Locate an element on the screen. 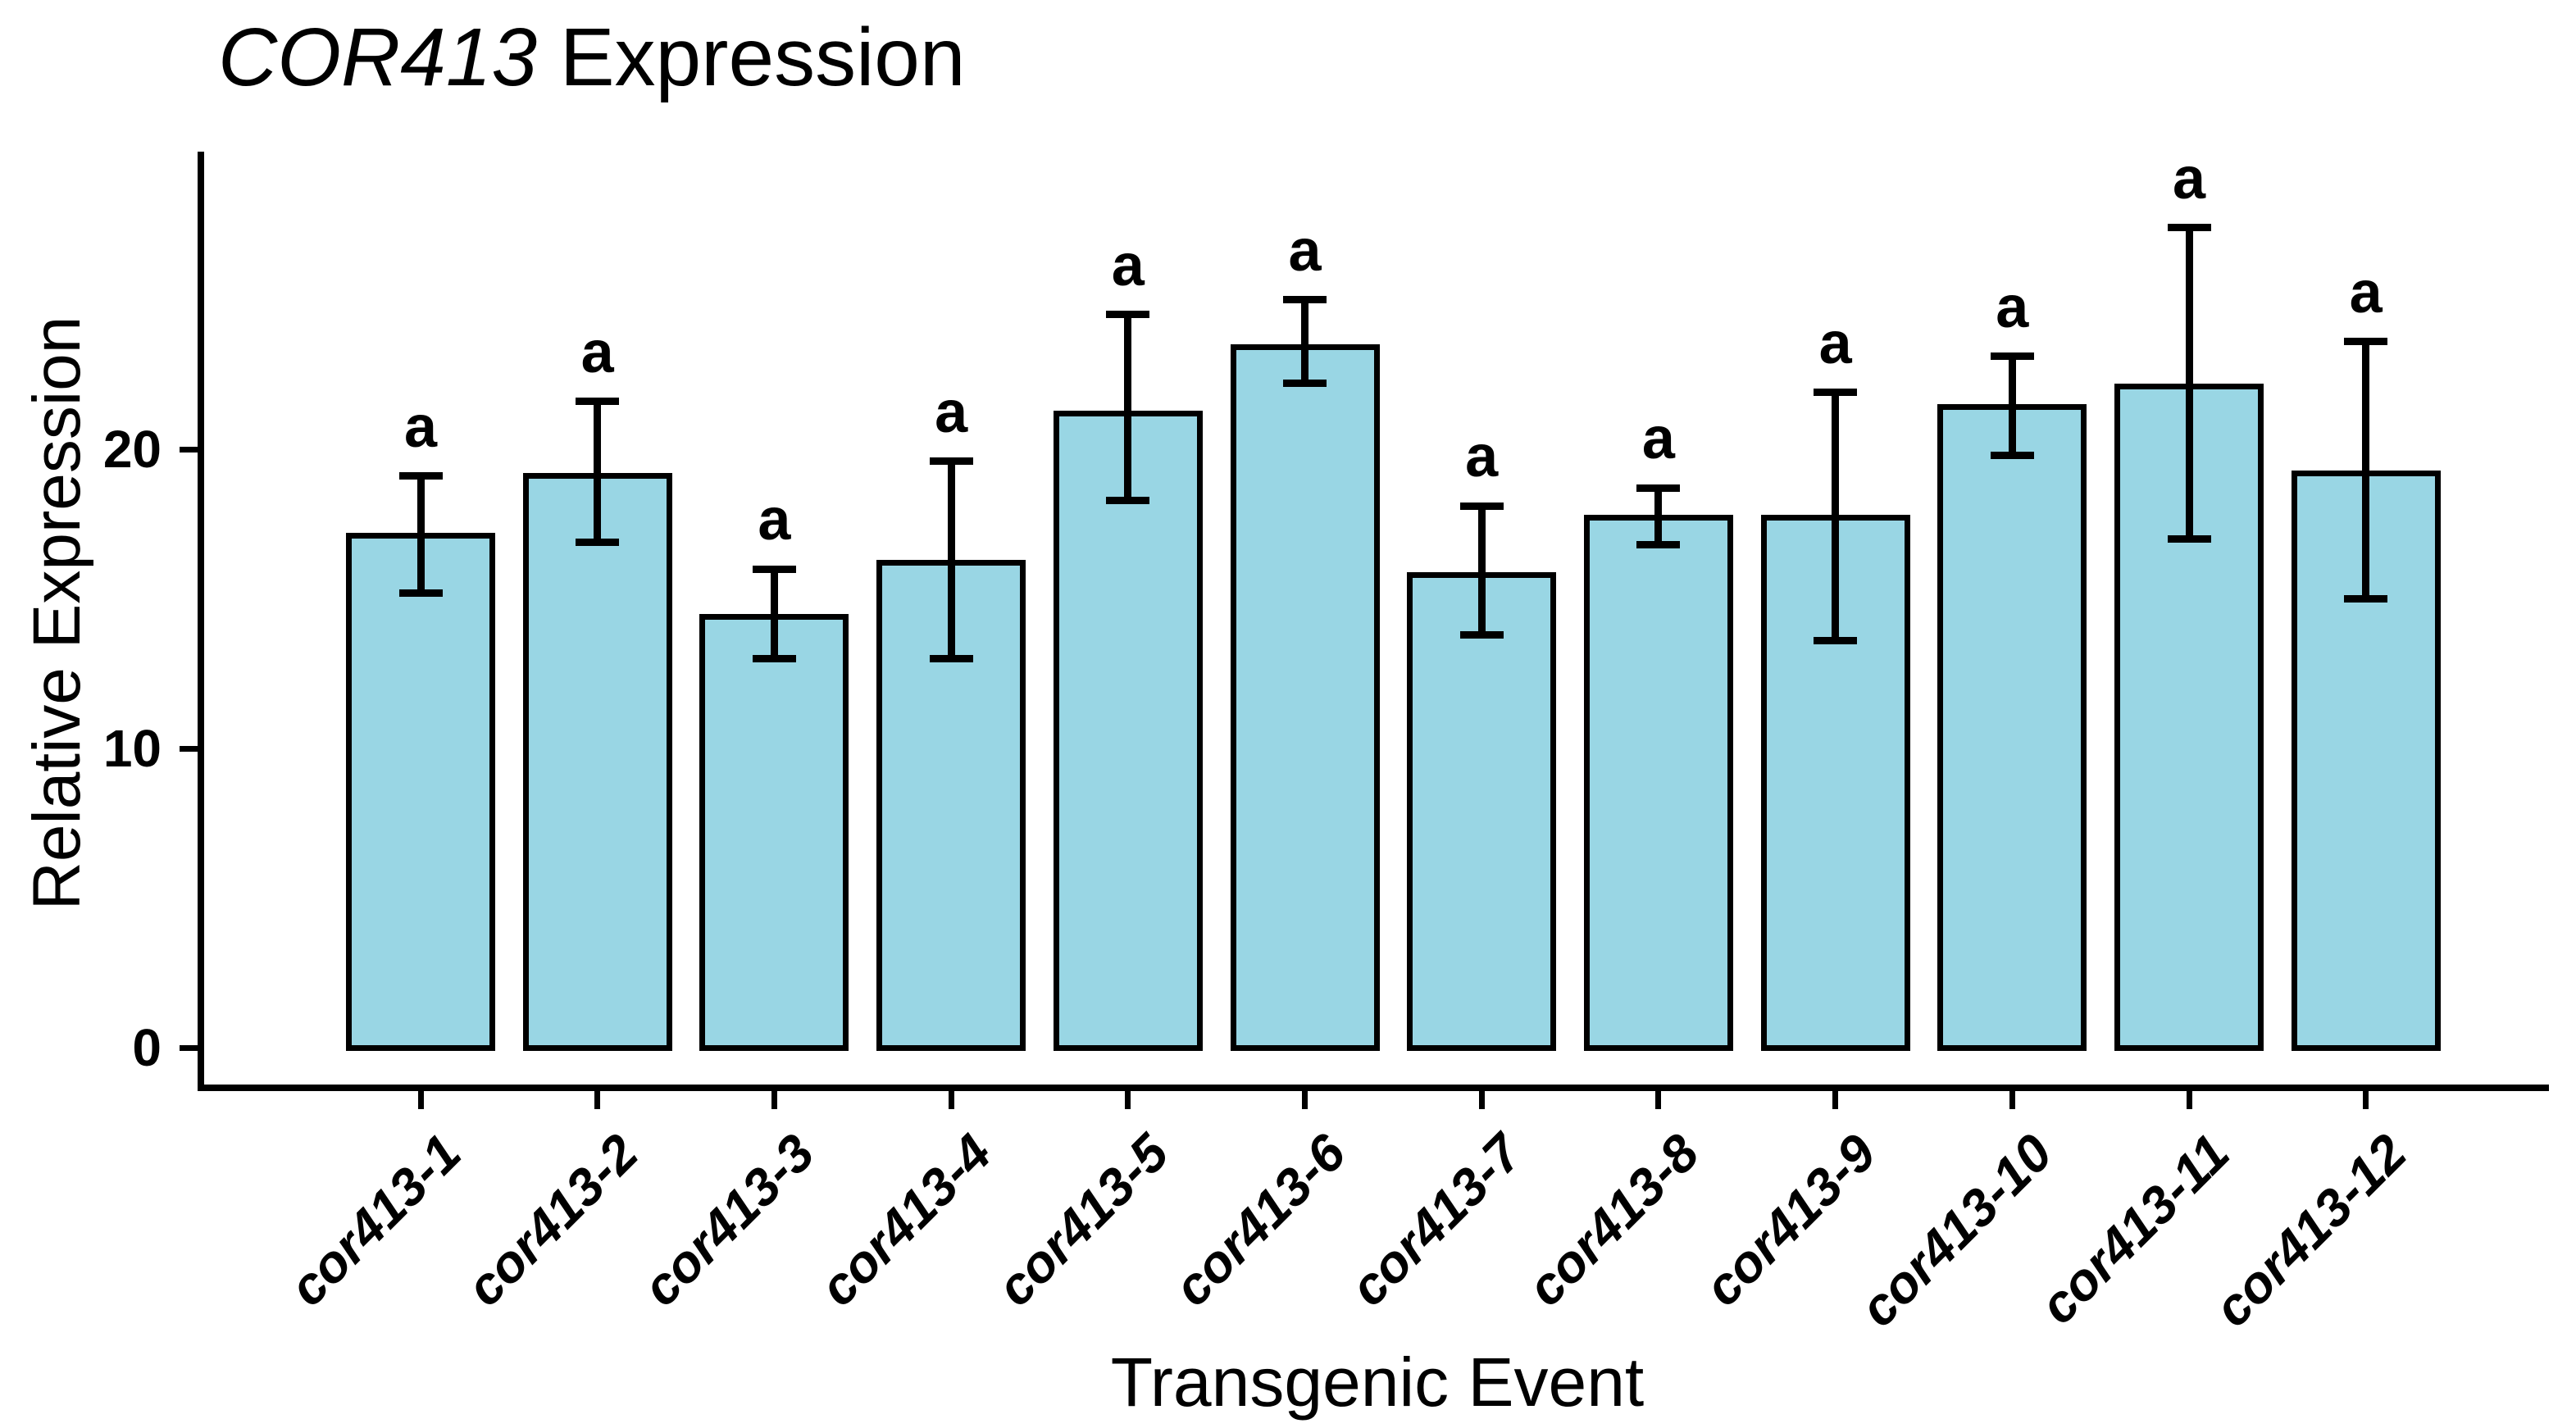 This screenshot has height=1428, width=2576. chart-title-suffix: Expression is located at coordinates (751, 57).